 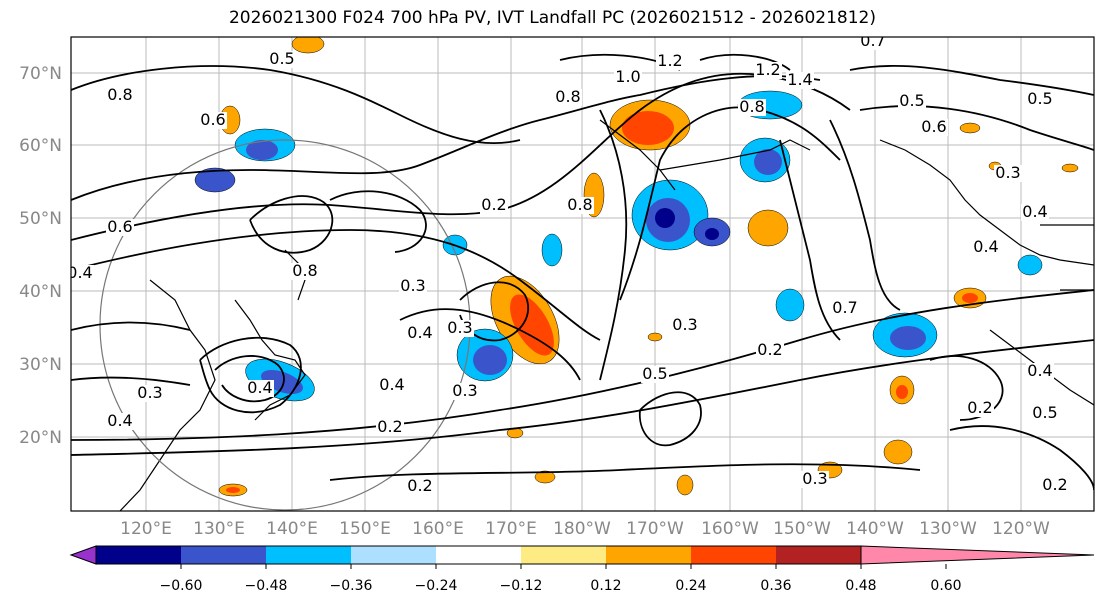 What do you see at coordinates (40, 256) in the screenshot?
I see `latitude-labels: 70°N 60°N 50°N 40°N 30°N 20°N` at bounding box center [40, 256].